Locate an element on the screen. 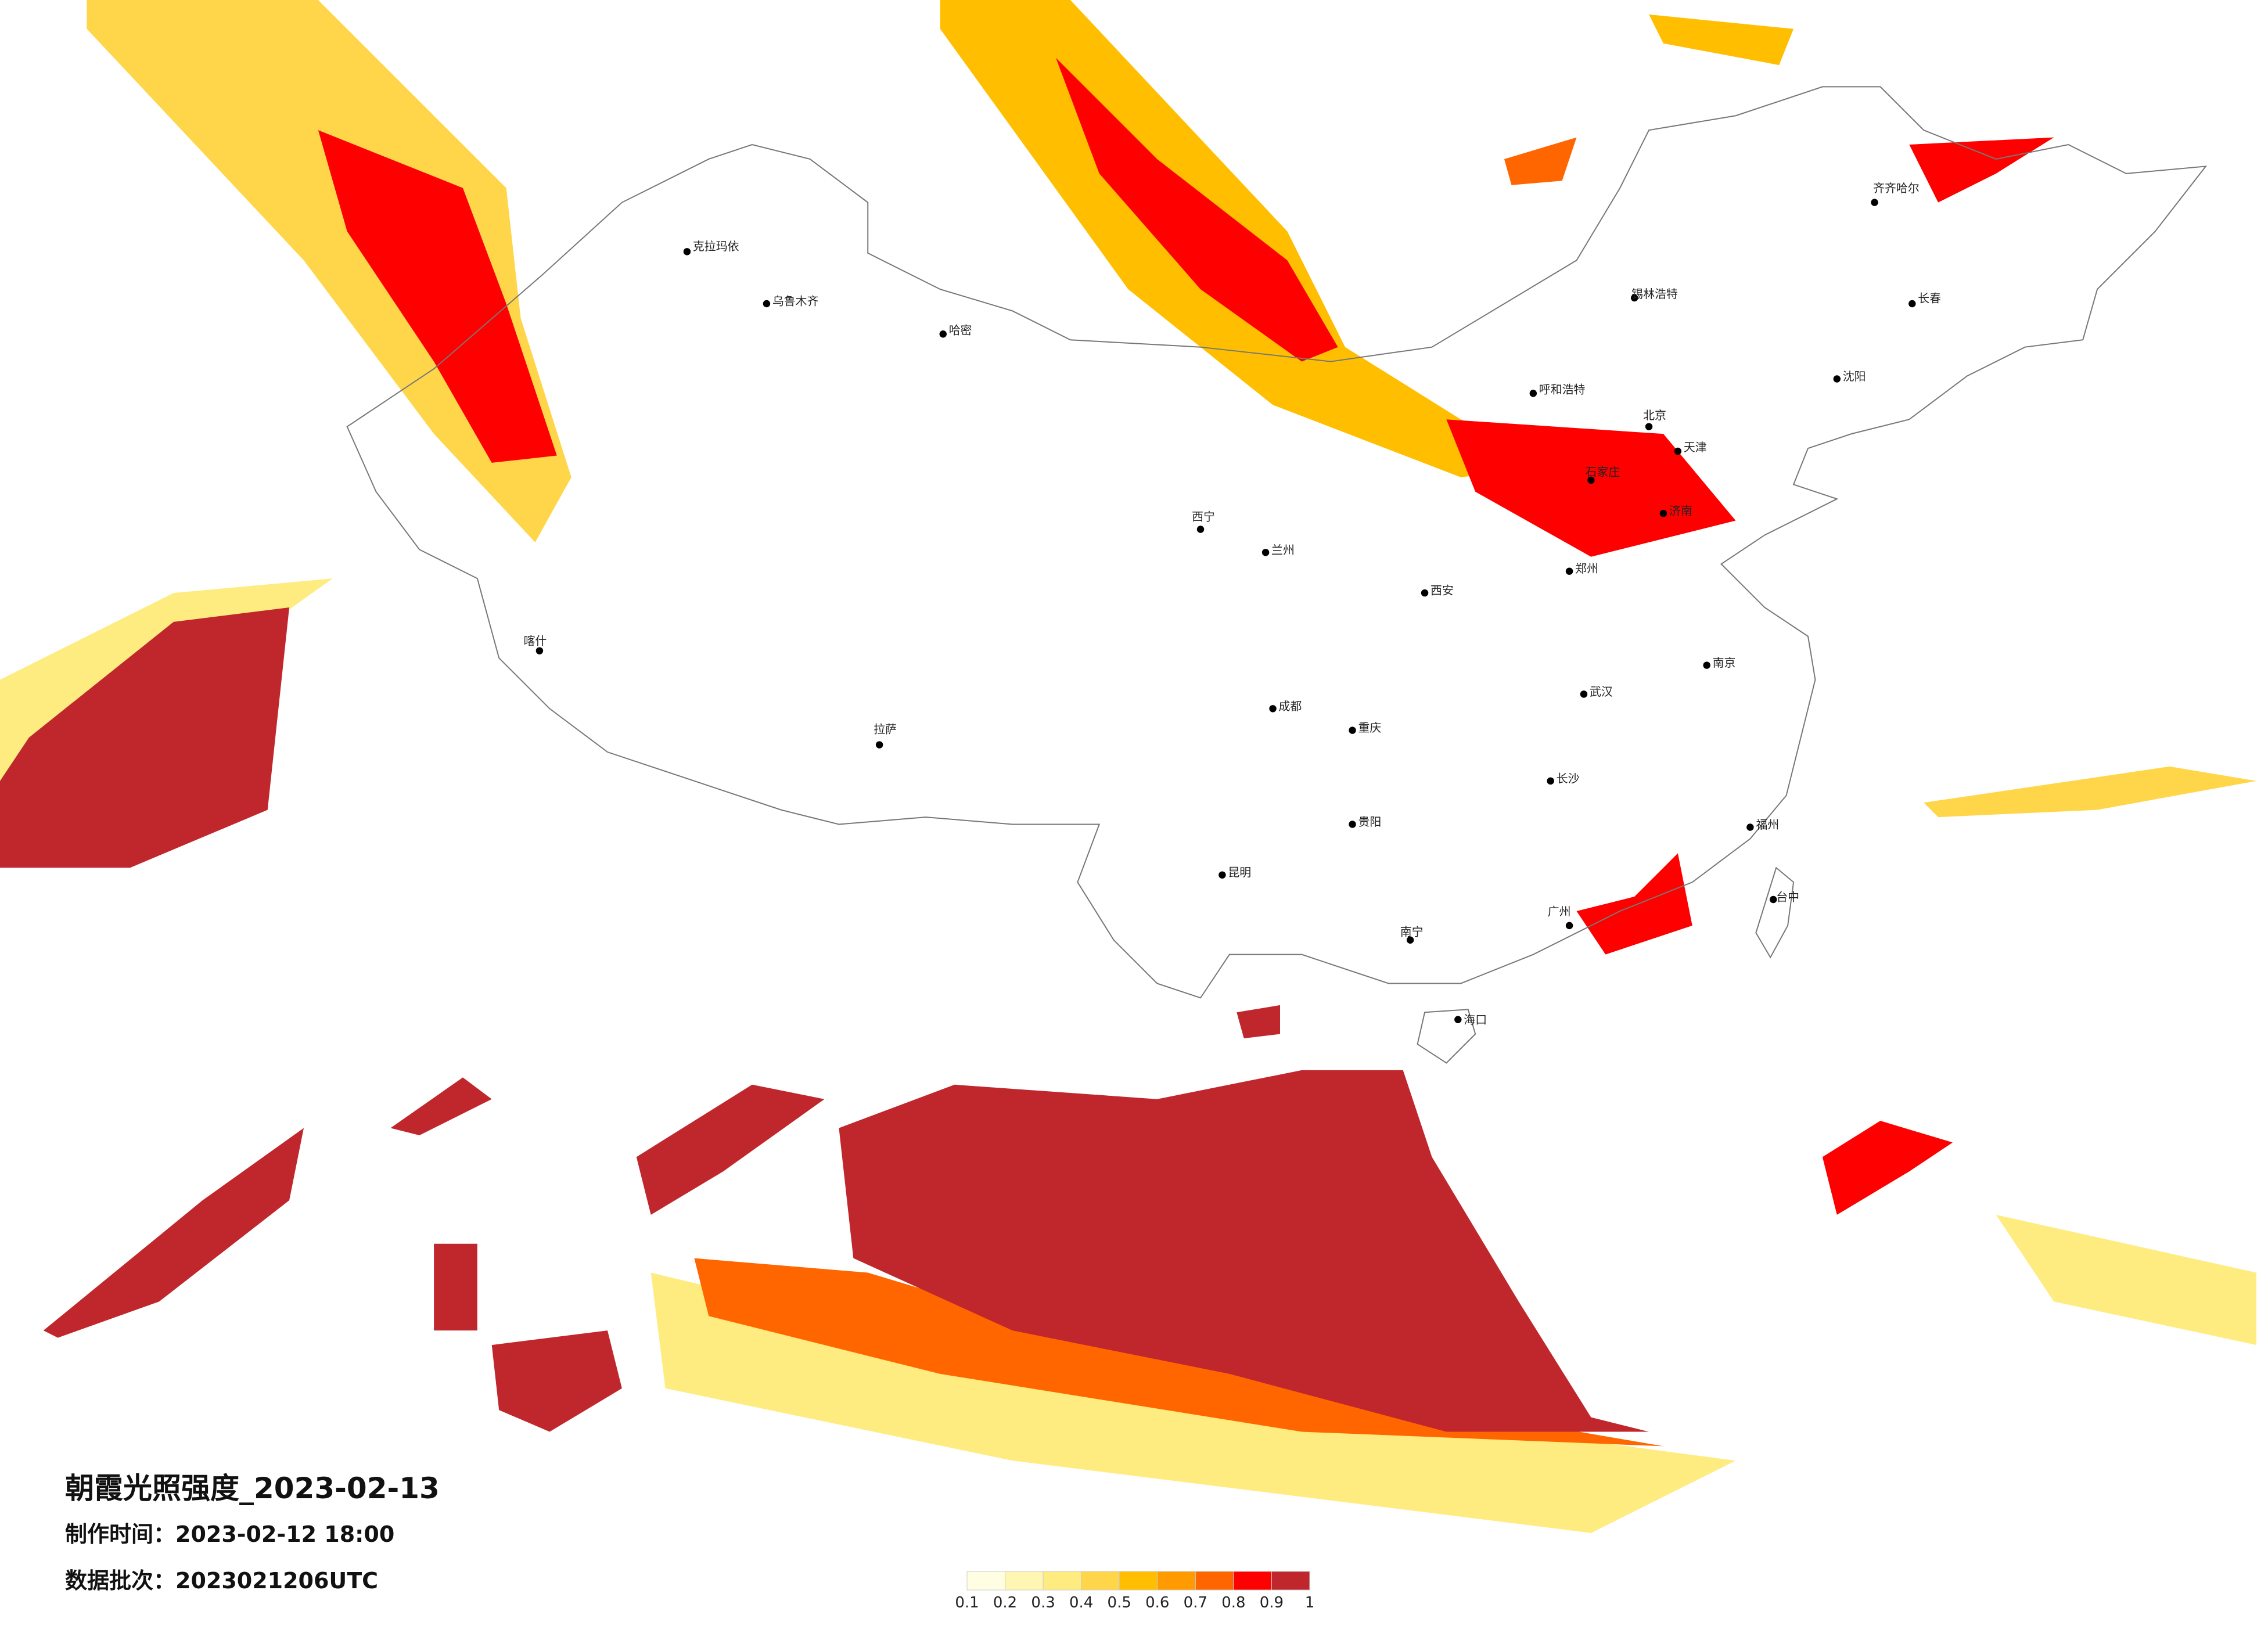 This screenshot has height=1626, width=2268. city: 成都 is located at coordinates (1285, 706).